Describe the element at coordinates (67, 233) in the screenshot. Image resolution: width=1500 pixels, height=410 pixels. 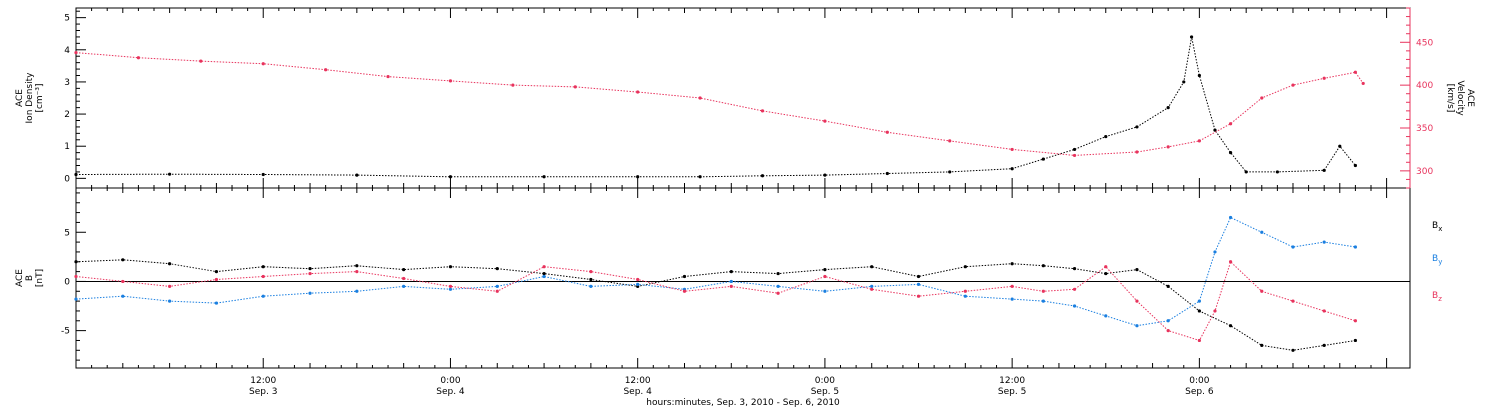
I see `field-tick-label: 5` at that location.